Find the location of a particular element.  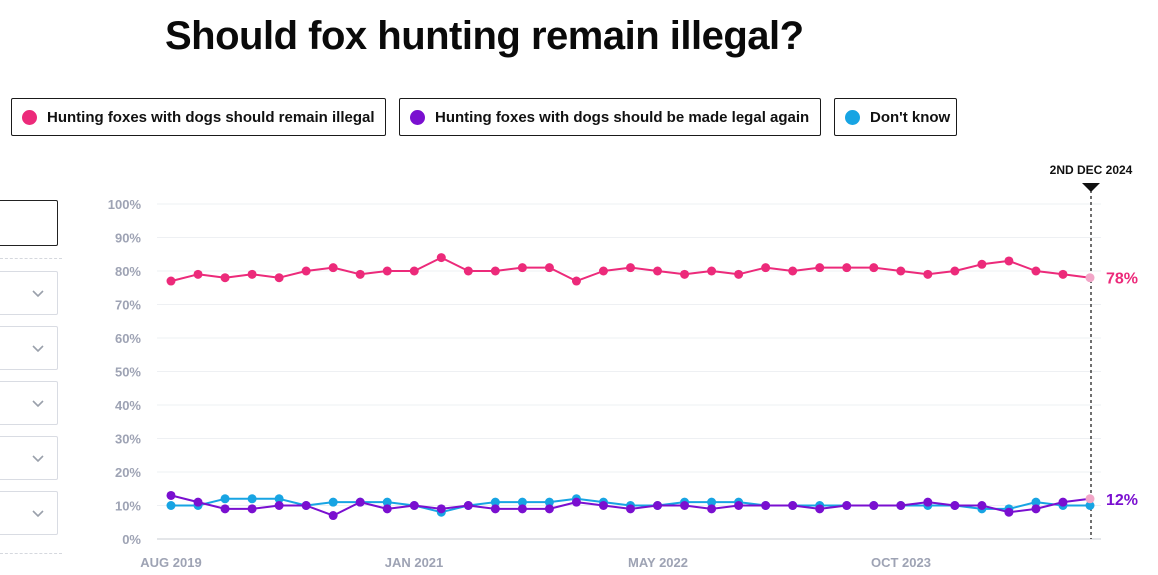

y-tick-label: 20% is located at coordinates (128, 472).